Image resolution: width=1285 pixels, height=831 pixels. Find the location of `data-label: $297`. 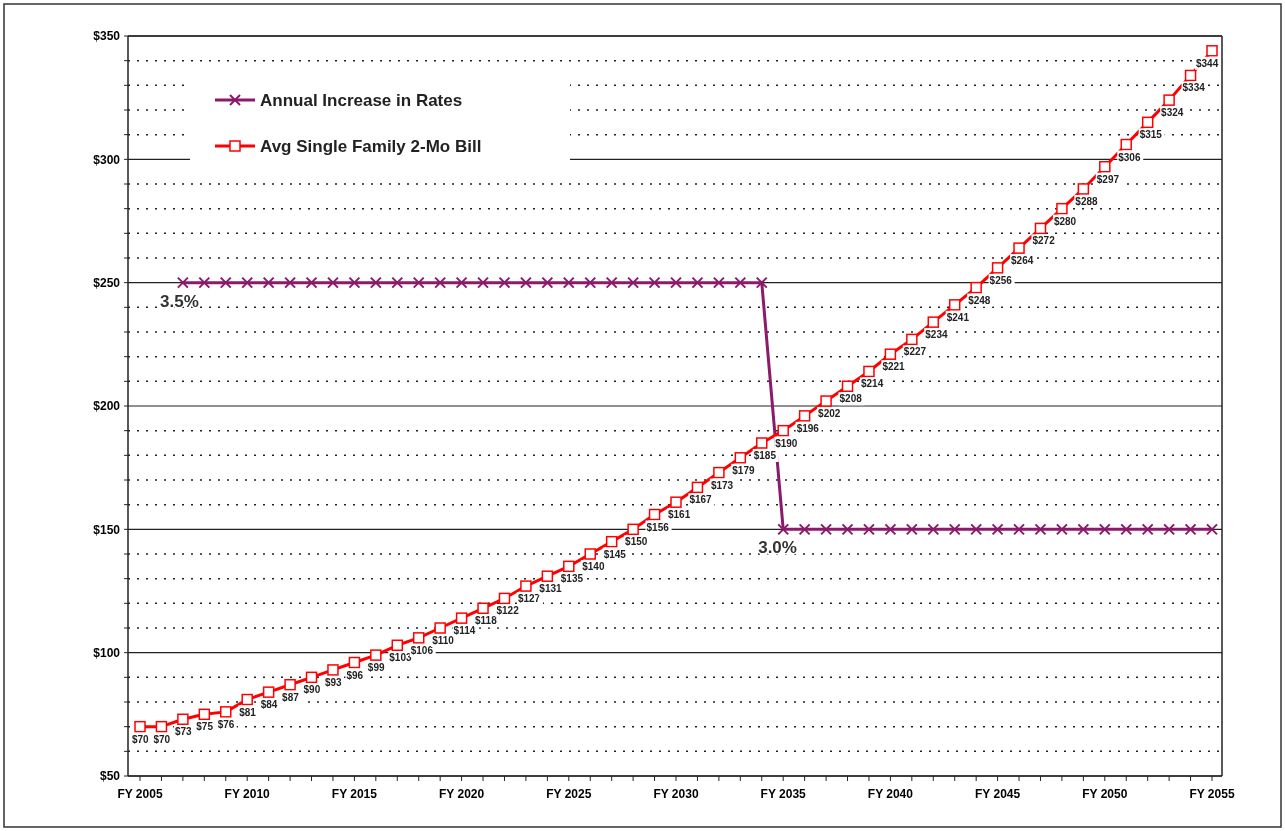

data-label: $297 is located at coordinates (1108, 179).